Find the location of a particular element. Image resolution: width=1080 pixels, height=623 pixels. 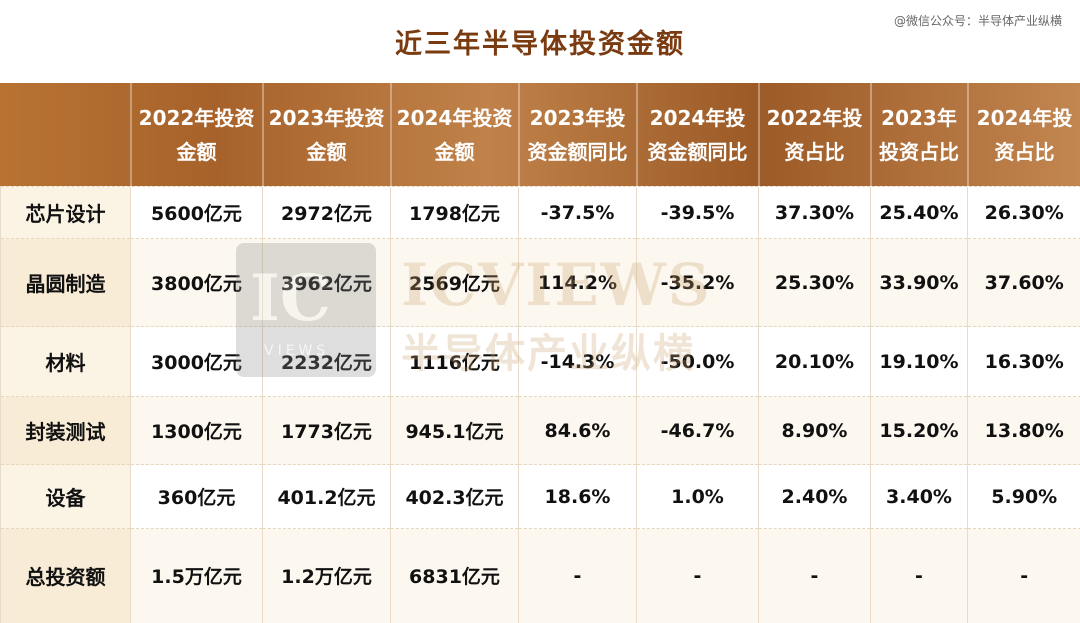

table-cell: 2.40% is located at coordinates (814, 496).